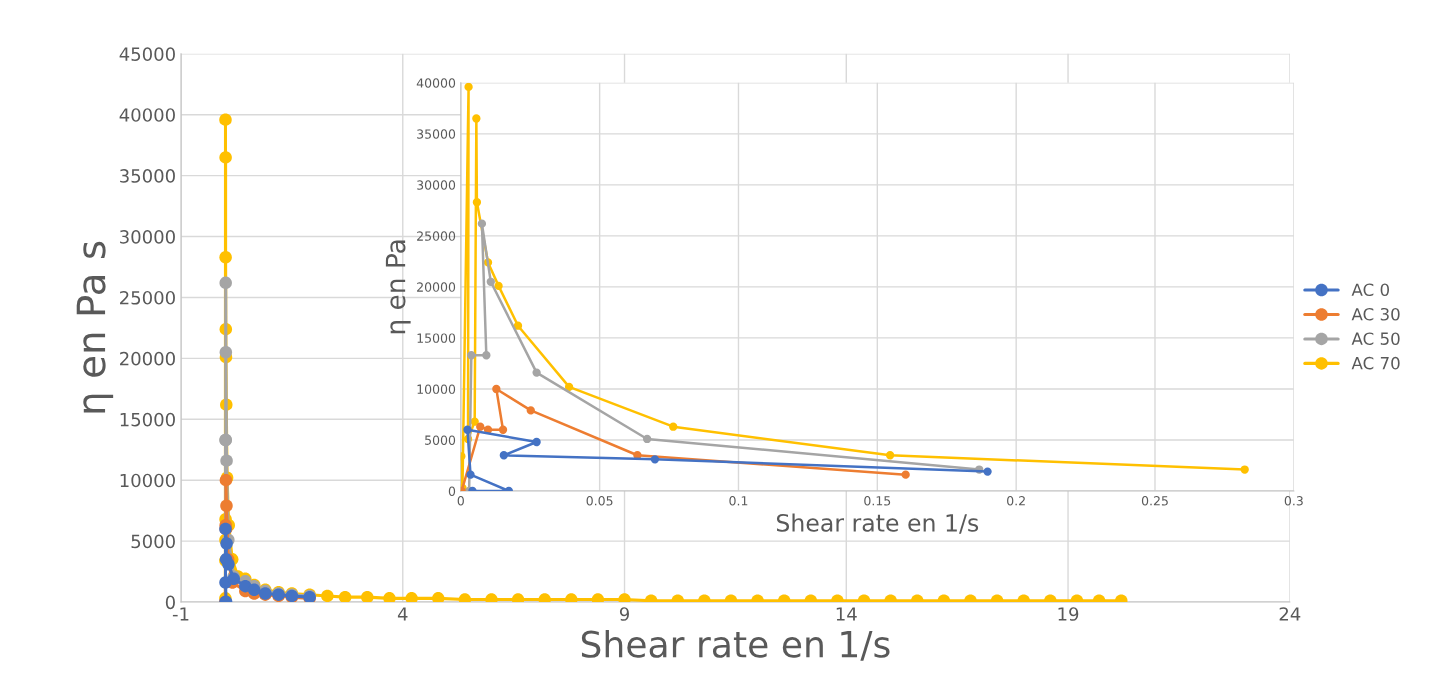  I want to click on x-tick-label: 0.3, so click(1293, 501).